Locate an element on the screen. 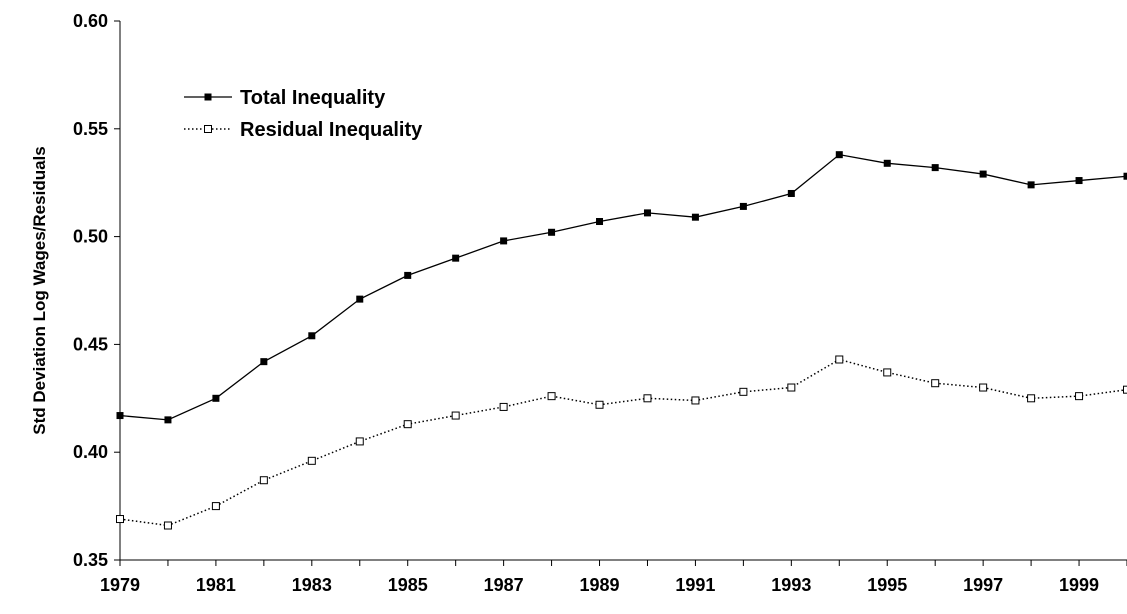  y-tick-label: 0.45 is located at coordinates (90, 344).